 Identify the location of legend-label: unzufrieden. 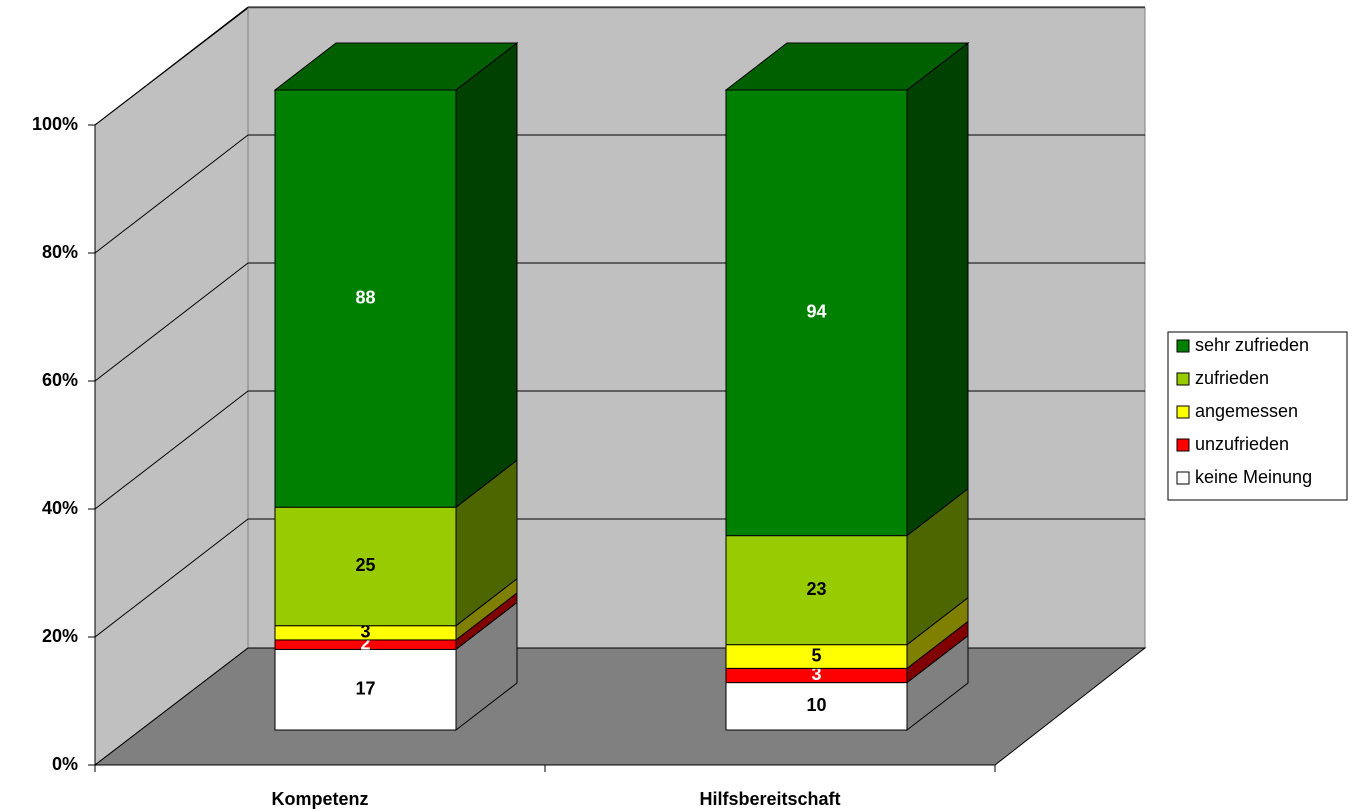
(1242, 444).